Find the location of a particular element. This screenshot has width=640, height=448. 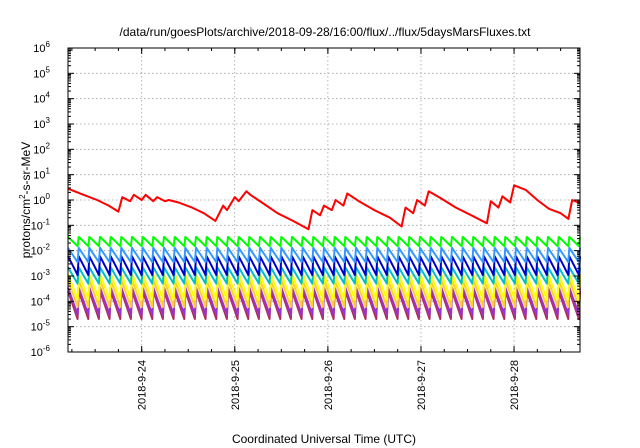

y-tick-label: 10⁰ is located at coordinates (41, 199).